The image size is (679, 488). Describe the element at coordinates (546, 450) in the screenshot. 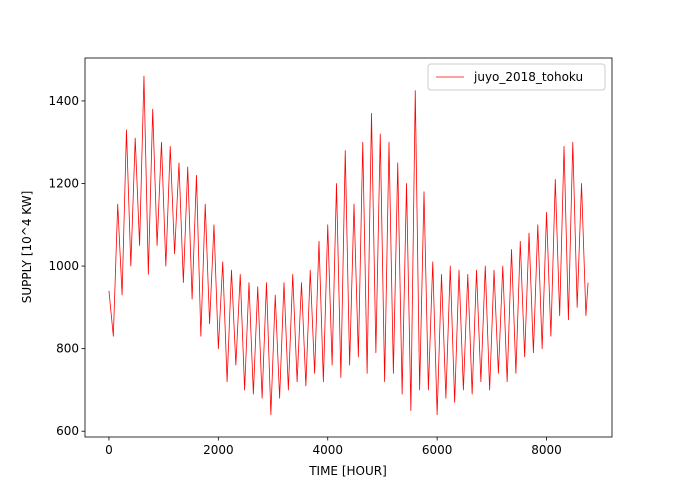

I see `x-tick-label: 8000` at that location.